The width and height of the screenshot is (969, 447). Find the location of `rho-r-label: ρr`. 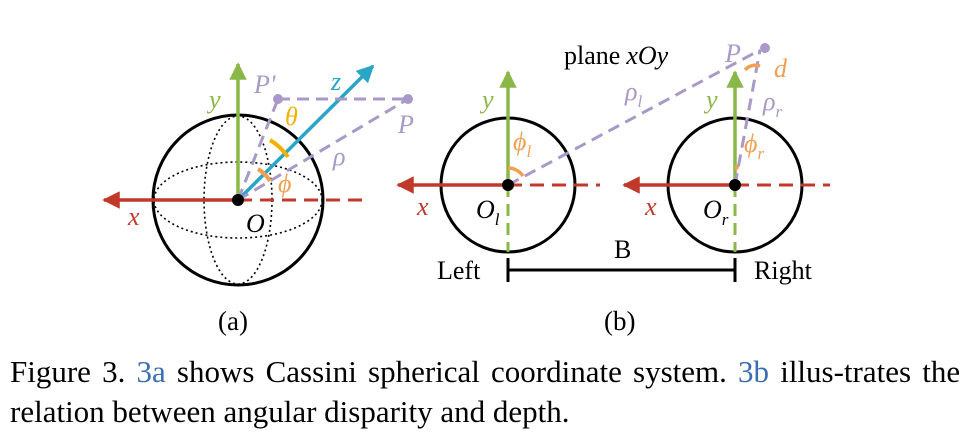

rho-r-label: ρr is located at coordinates (772, 104).